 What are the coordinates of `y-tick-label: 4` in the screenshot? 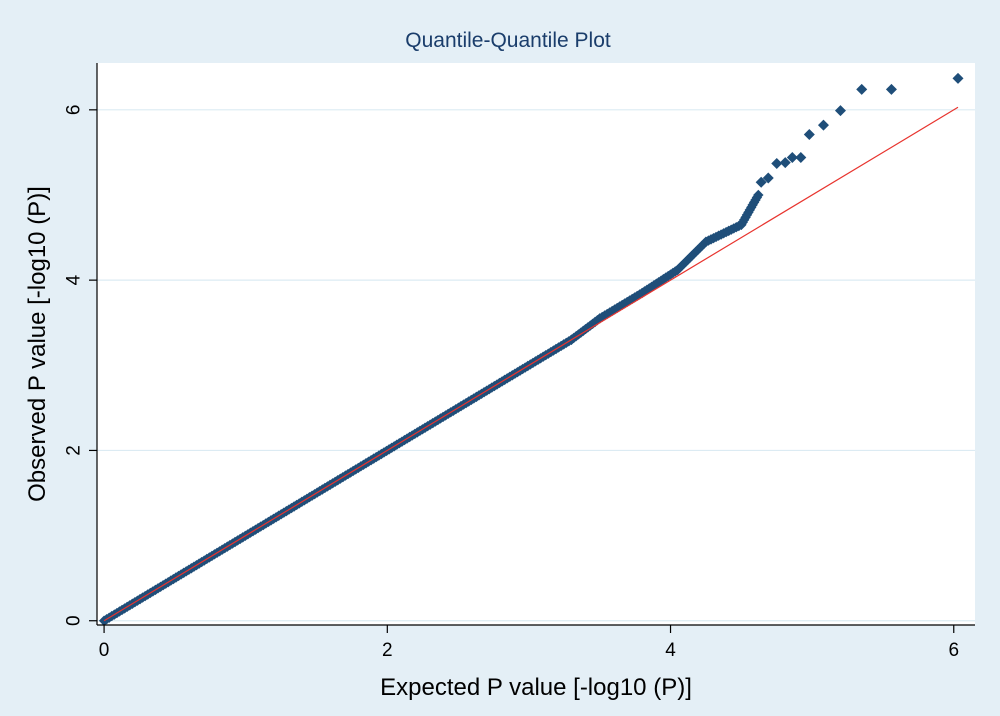 It's located at (74, 279).